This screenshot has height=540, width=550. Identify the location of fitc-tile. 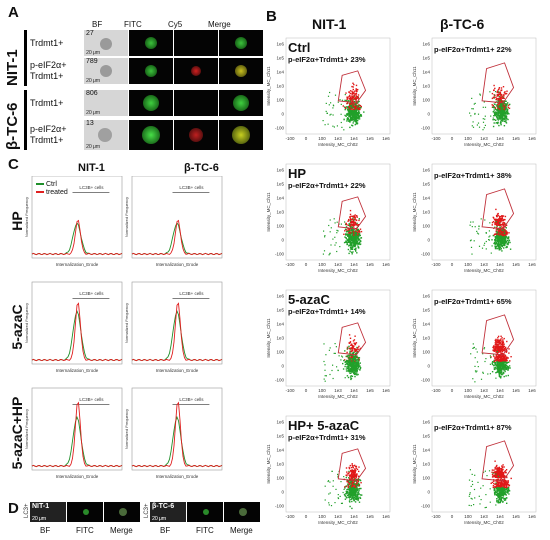
(85, 512).